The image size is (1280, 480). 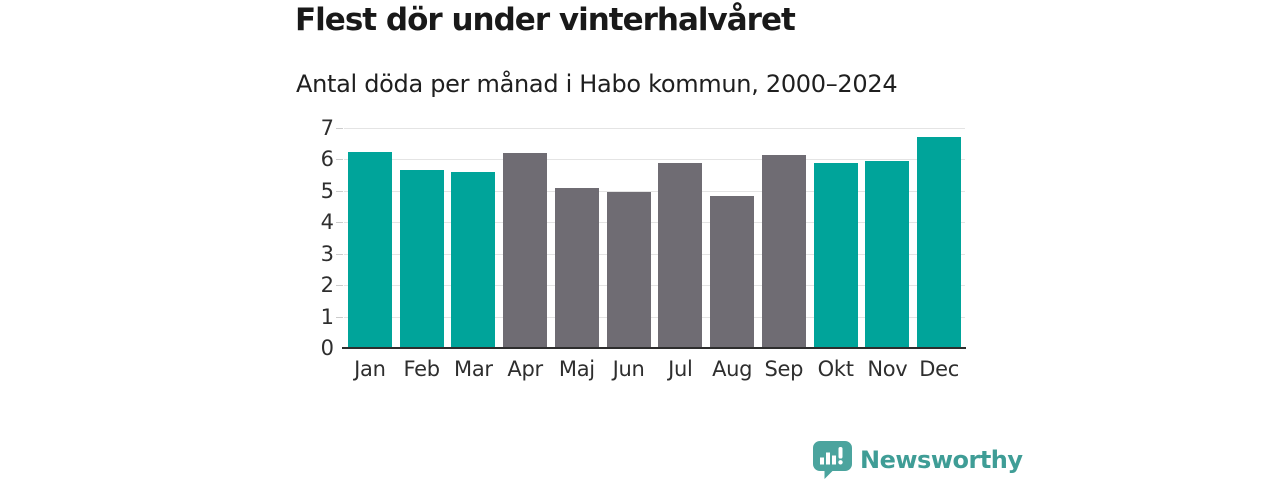 What do you see at coordinates (370, 369) in the screenshot?
I see `x-tick-label-jan: Jan` at bounding box center [370, 369].